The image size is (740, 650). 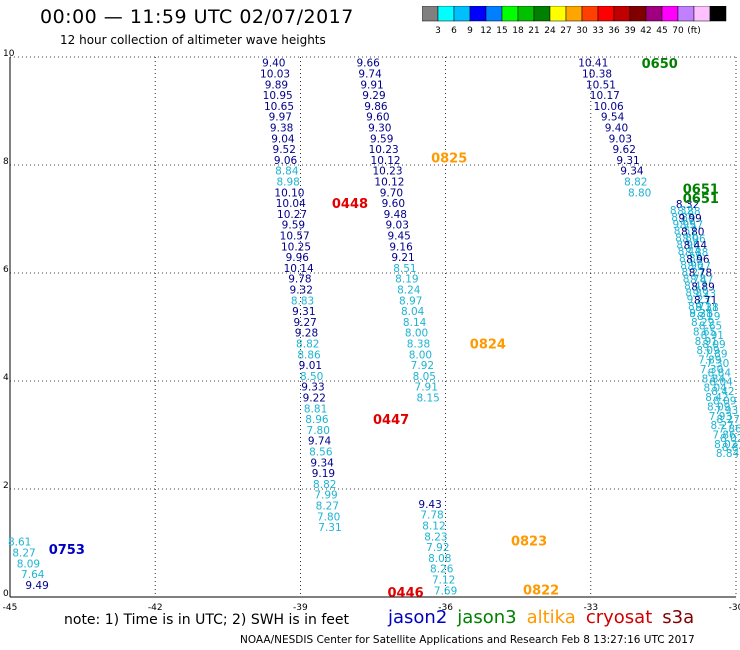 What do you see at coordinates (439, 559) in the screenshot?
I see `wave-height-value: 8.08` at bounding box center [439, 559].